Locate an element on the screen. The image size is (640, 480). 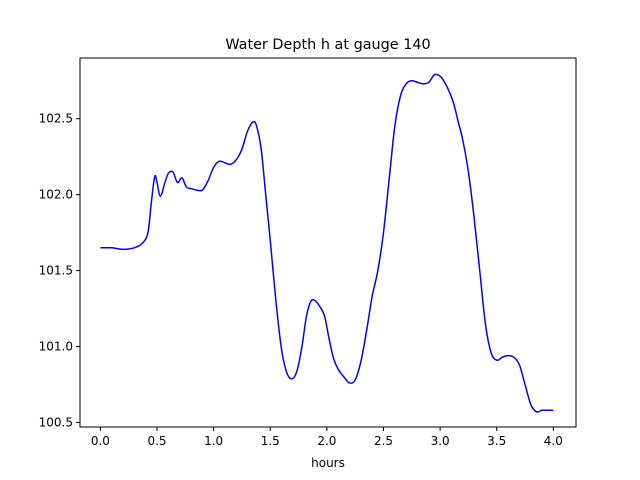
x-tick-label: 0.5 is located at coordinates (156, 441).